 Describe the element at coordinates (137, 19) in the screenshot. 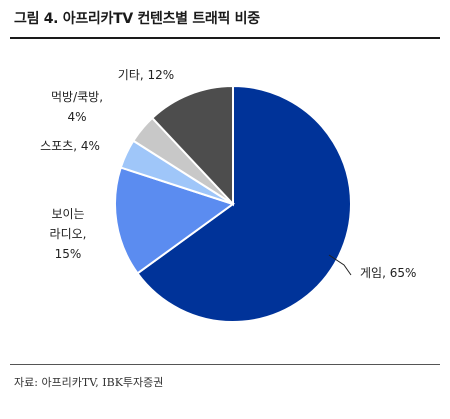

I see `chart-title: 그림 4. 아프리카TV 컨텐츠별 트래픽 비중` at that location.